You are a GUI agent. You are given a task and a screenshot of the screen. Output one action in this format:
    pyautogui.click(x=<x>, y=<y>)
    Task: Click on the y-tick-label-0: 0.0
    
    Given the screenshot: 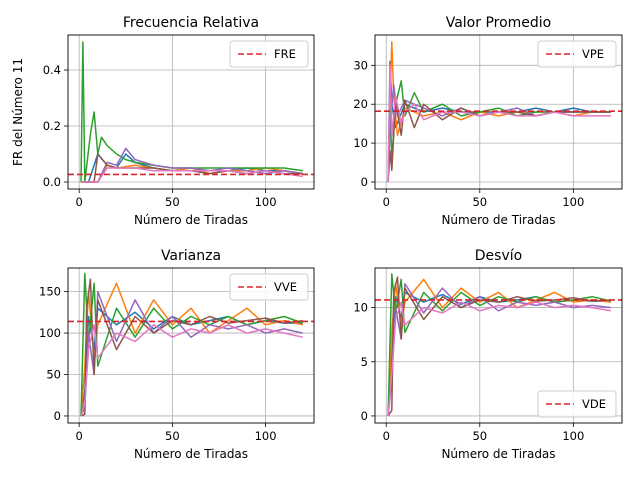 What is the action you would take?
    pyautogui.click(x=52, y=182)
    